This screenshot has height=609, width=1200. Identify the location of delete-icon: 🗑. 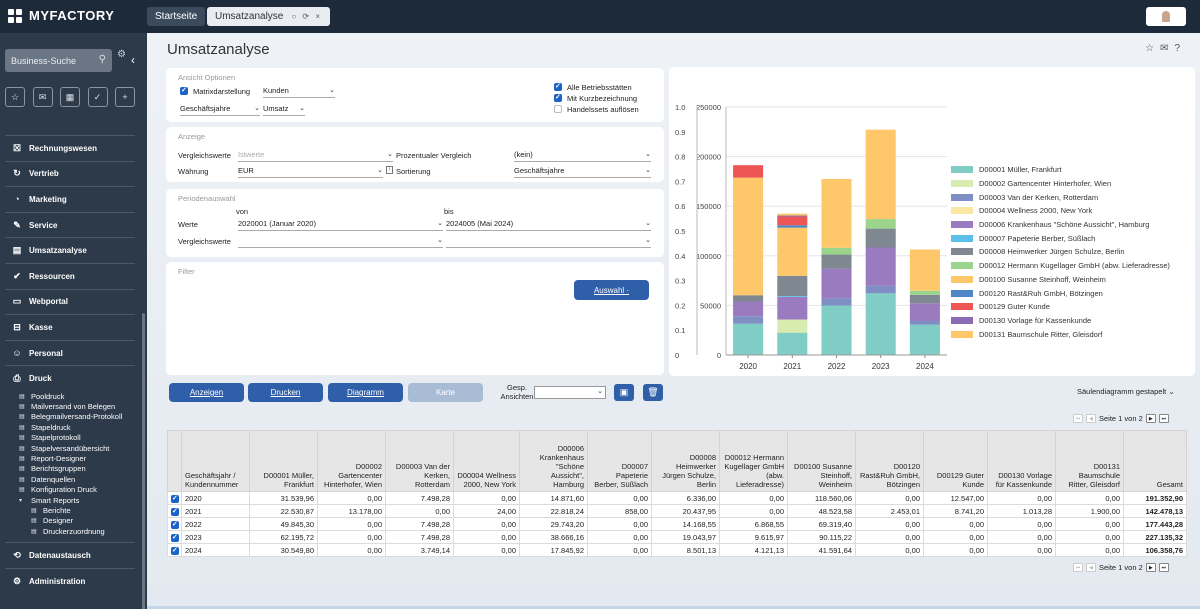
(653, 392).